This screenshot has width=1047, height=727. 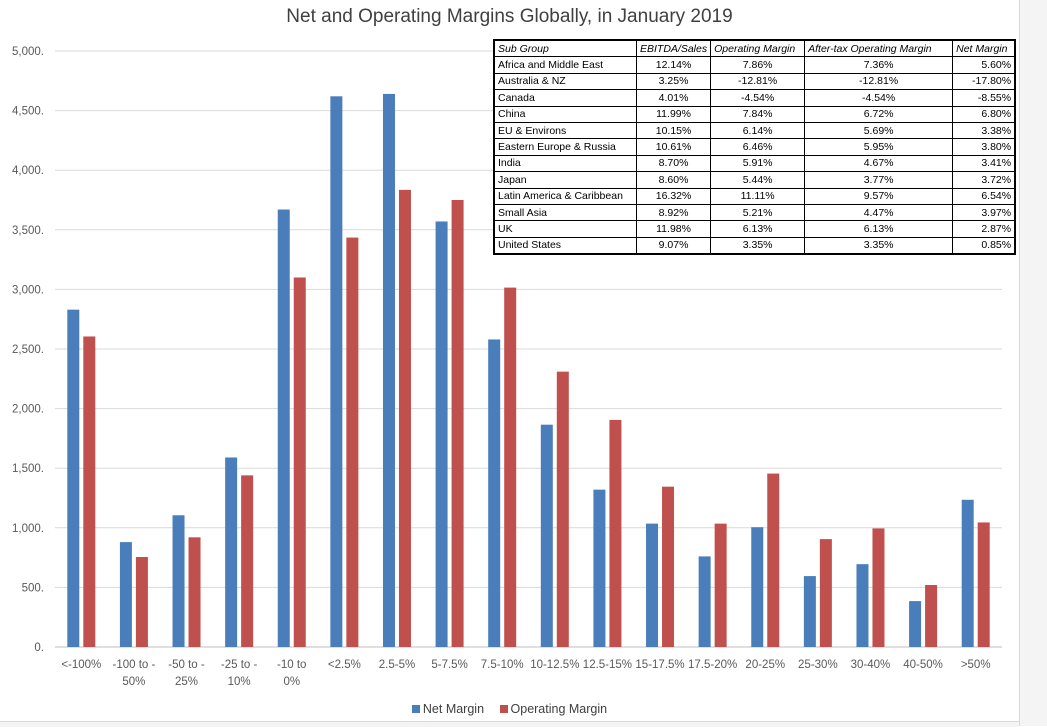 What do you see at coordinates (673, 114) in the screenshot?
I see `table-cell: 11.99%` at bounding box center [673, 114].